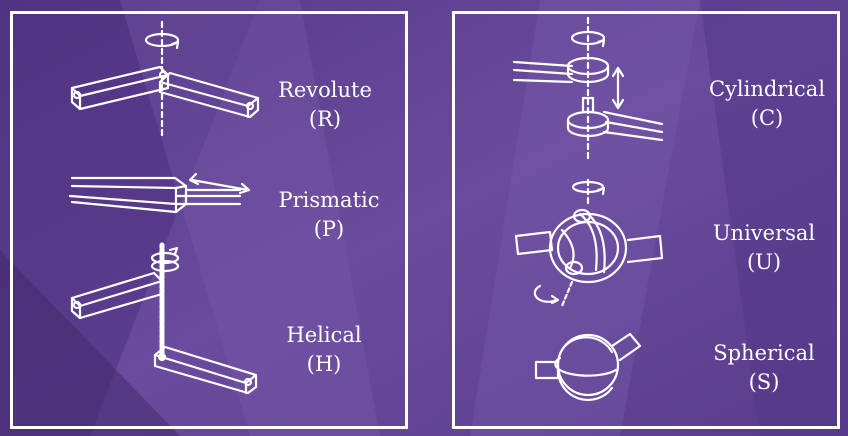 This screenshot has height=436, width=848. Describe the element at coordinates (767, 89) in the screenshot. I see `cylindrical-name: Cylindrical` at that location.